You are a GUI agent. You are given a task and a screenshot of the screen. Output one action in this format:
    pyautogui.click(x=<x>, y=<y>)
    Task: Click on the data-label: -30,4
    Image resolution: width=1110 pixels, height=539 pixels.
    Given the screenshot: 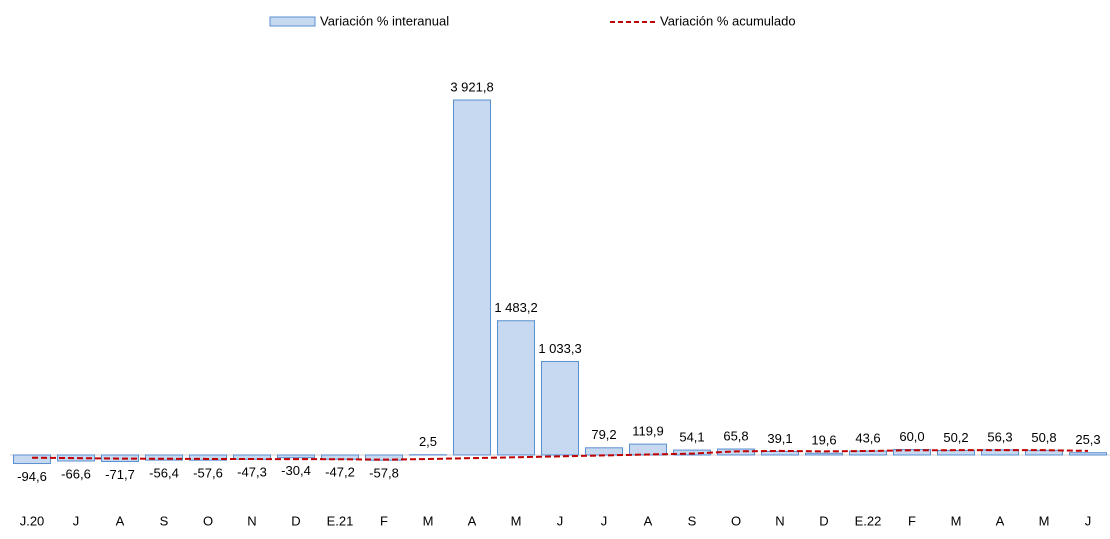 What is the action you would take?
    pyautogui.click(x=296, y=470)
    